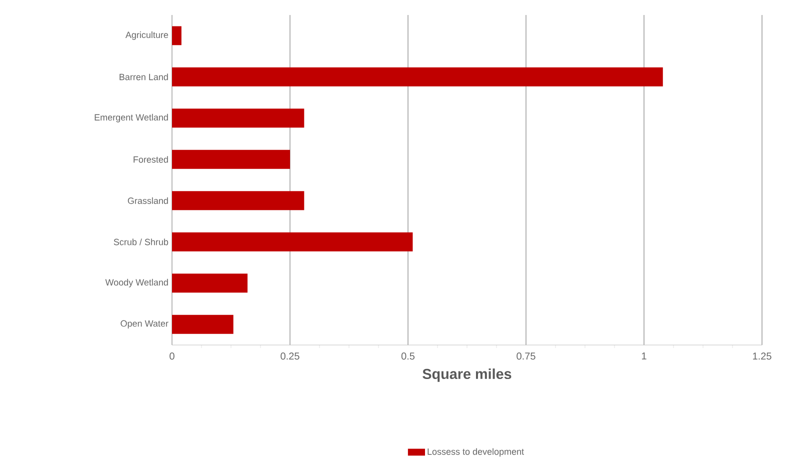 The width and height of the screenshot is (797, 461). I want to click on y-tick-label: Emergent Wetland, so click(131, 118).